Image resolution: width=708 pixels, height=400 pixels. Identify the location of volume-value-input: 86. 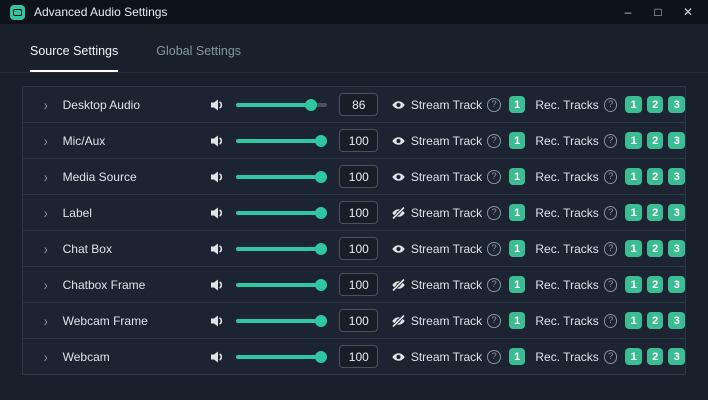
(359, 104).